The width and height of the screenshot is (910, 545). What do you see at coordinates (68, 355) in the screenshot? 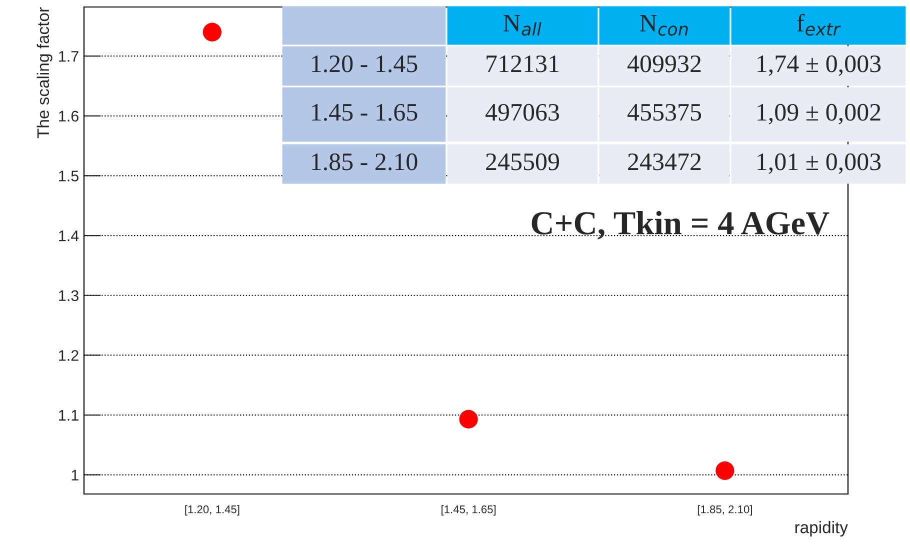
I see `y-tick-label: 1.2` at bounding box center [68, 355].